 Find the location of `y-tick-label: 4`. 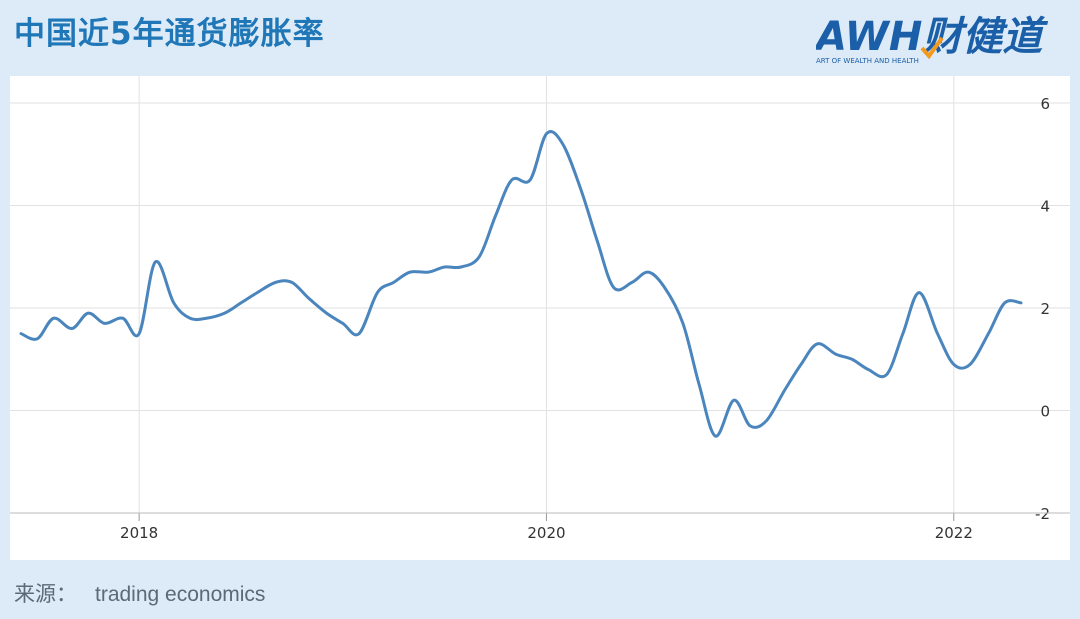

y-tick-label: 4 is located at coordinates (1045, 207).